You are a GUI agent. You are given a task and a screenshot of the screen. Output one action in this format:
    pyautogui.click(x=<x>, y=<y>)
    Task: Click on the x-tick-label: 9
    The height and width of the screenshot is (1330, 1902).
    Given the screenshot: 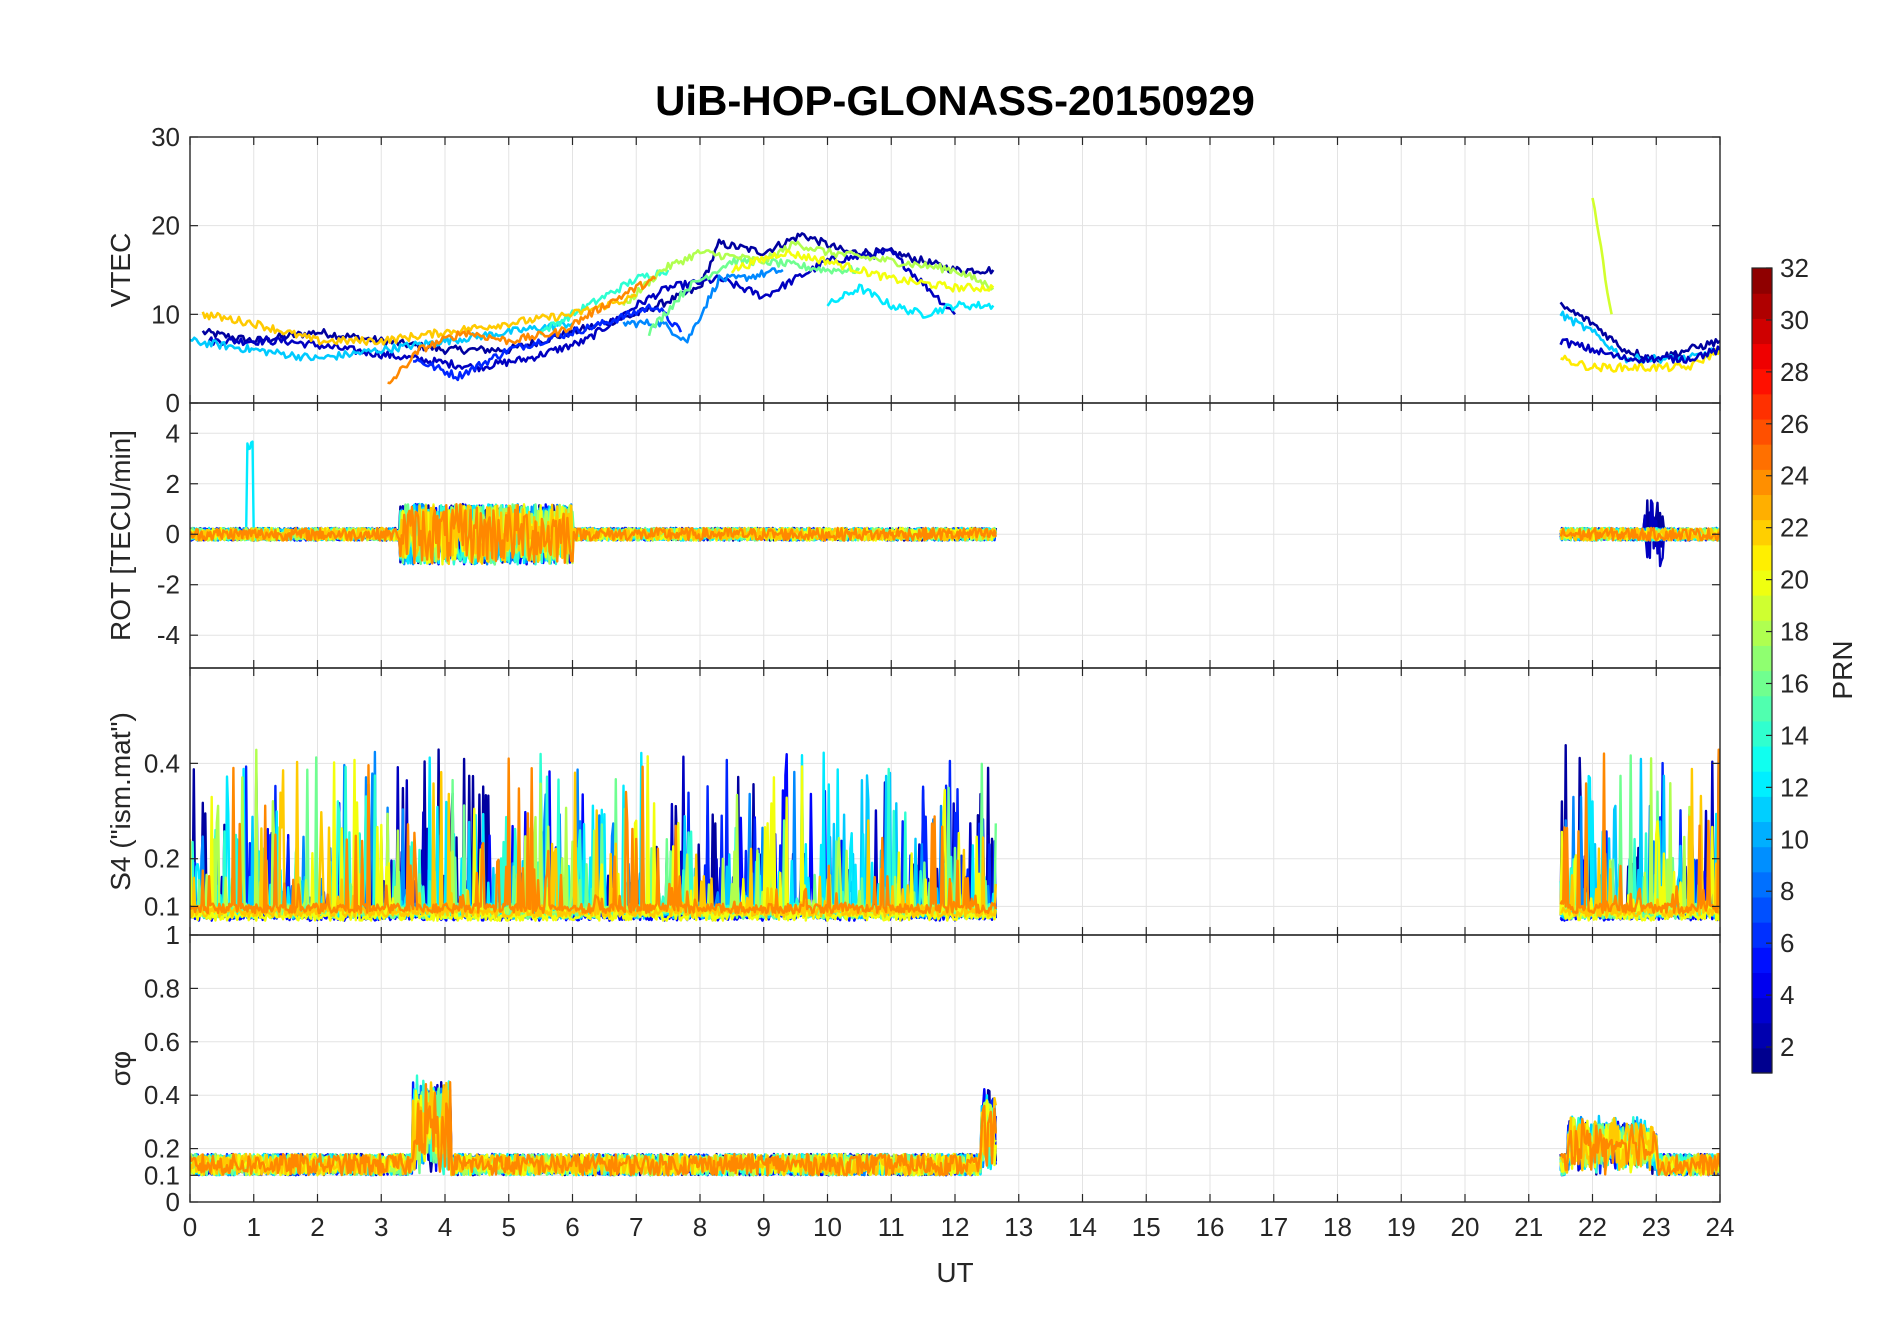 What is the action you would take?
    pyautogui.click(x=764, y=1227)
    